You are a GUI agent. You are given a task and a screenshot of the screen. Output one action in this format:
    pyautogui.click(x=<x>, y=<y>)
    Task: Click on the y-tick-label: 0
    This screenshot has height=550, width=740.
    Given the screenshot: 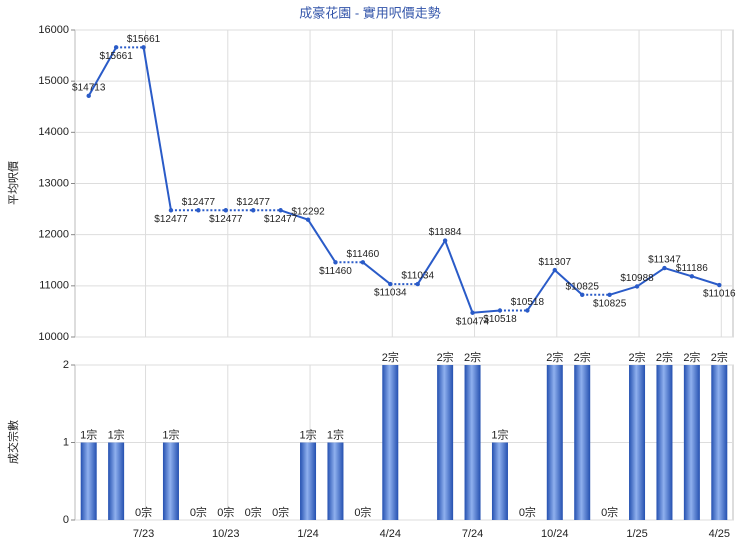 What is the action you would take?
    pyautogui.click(x=66, y=520)
    